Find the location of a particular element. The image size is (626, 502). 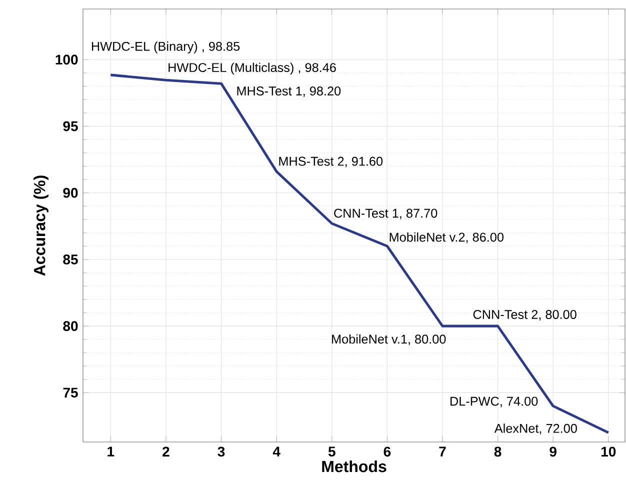

x-tick-label: 7 is located at coordinates (442, 451).